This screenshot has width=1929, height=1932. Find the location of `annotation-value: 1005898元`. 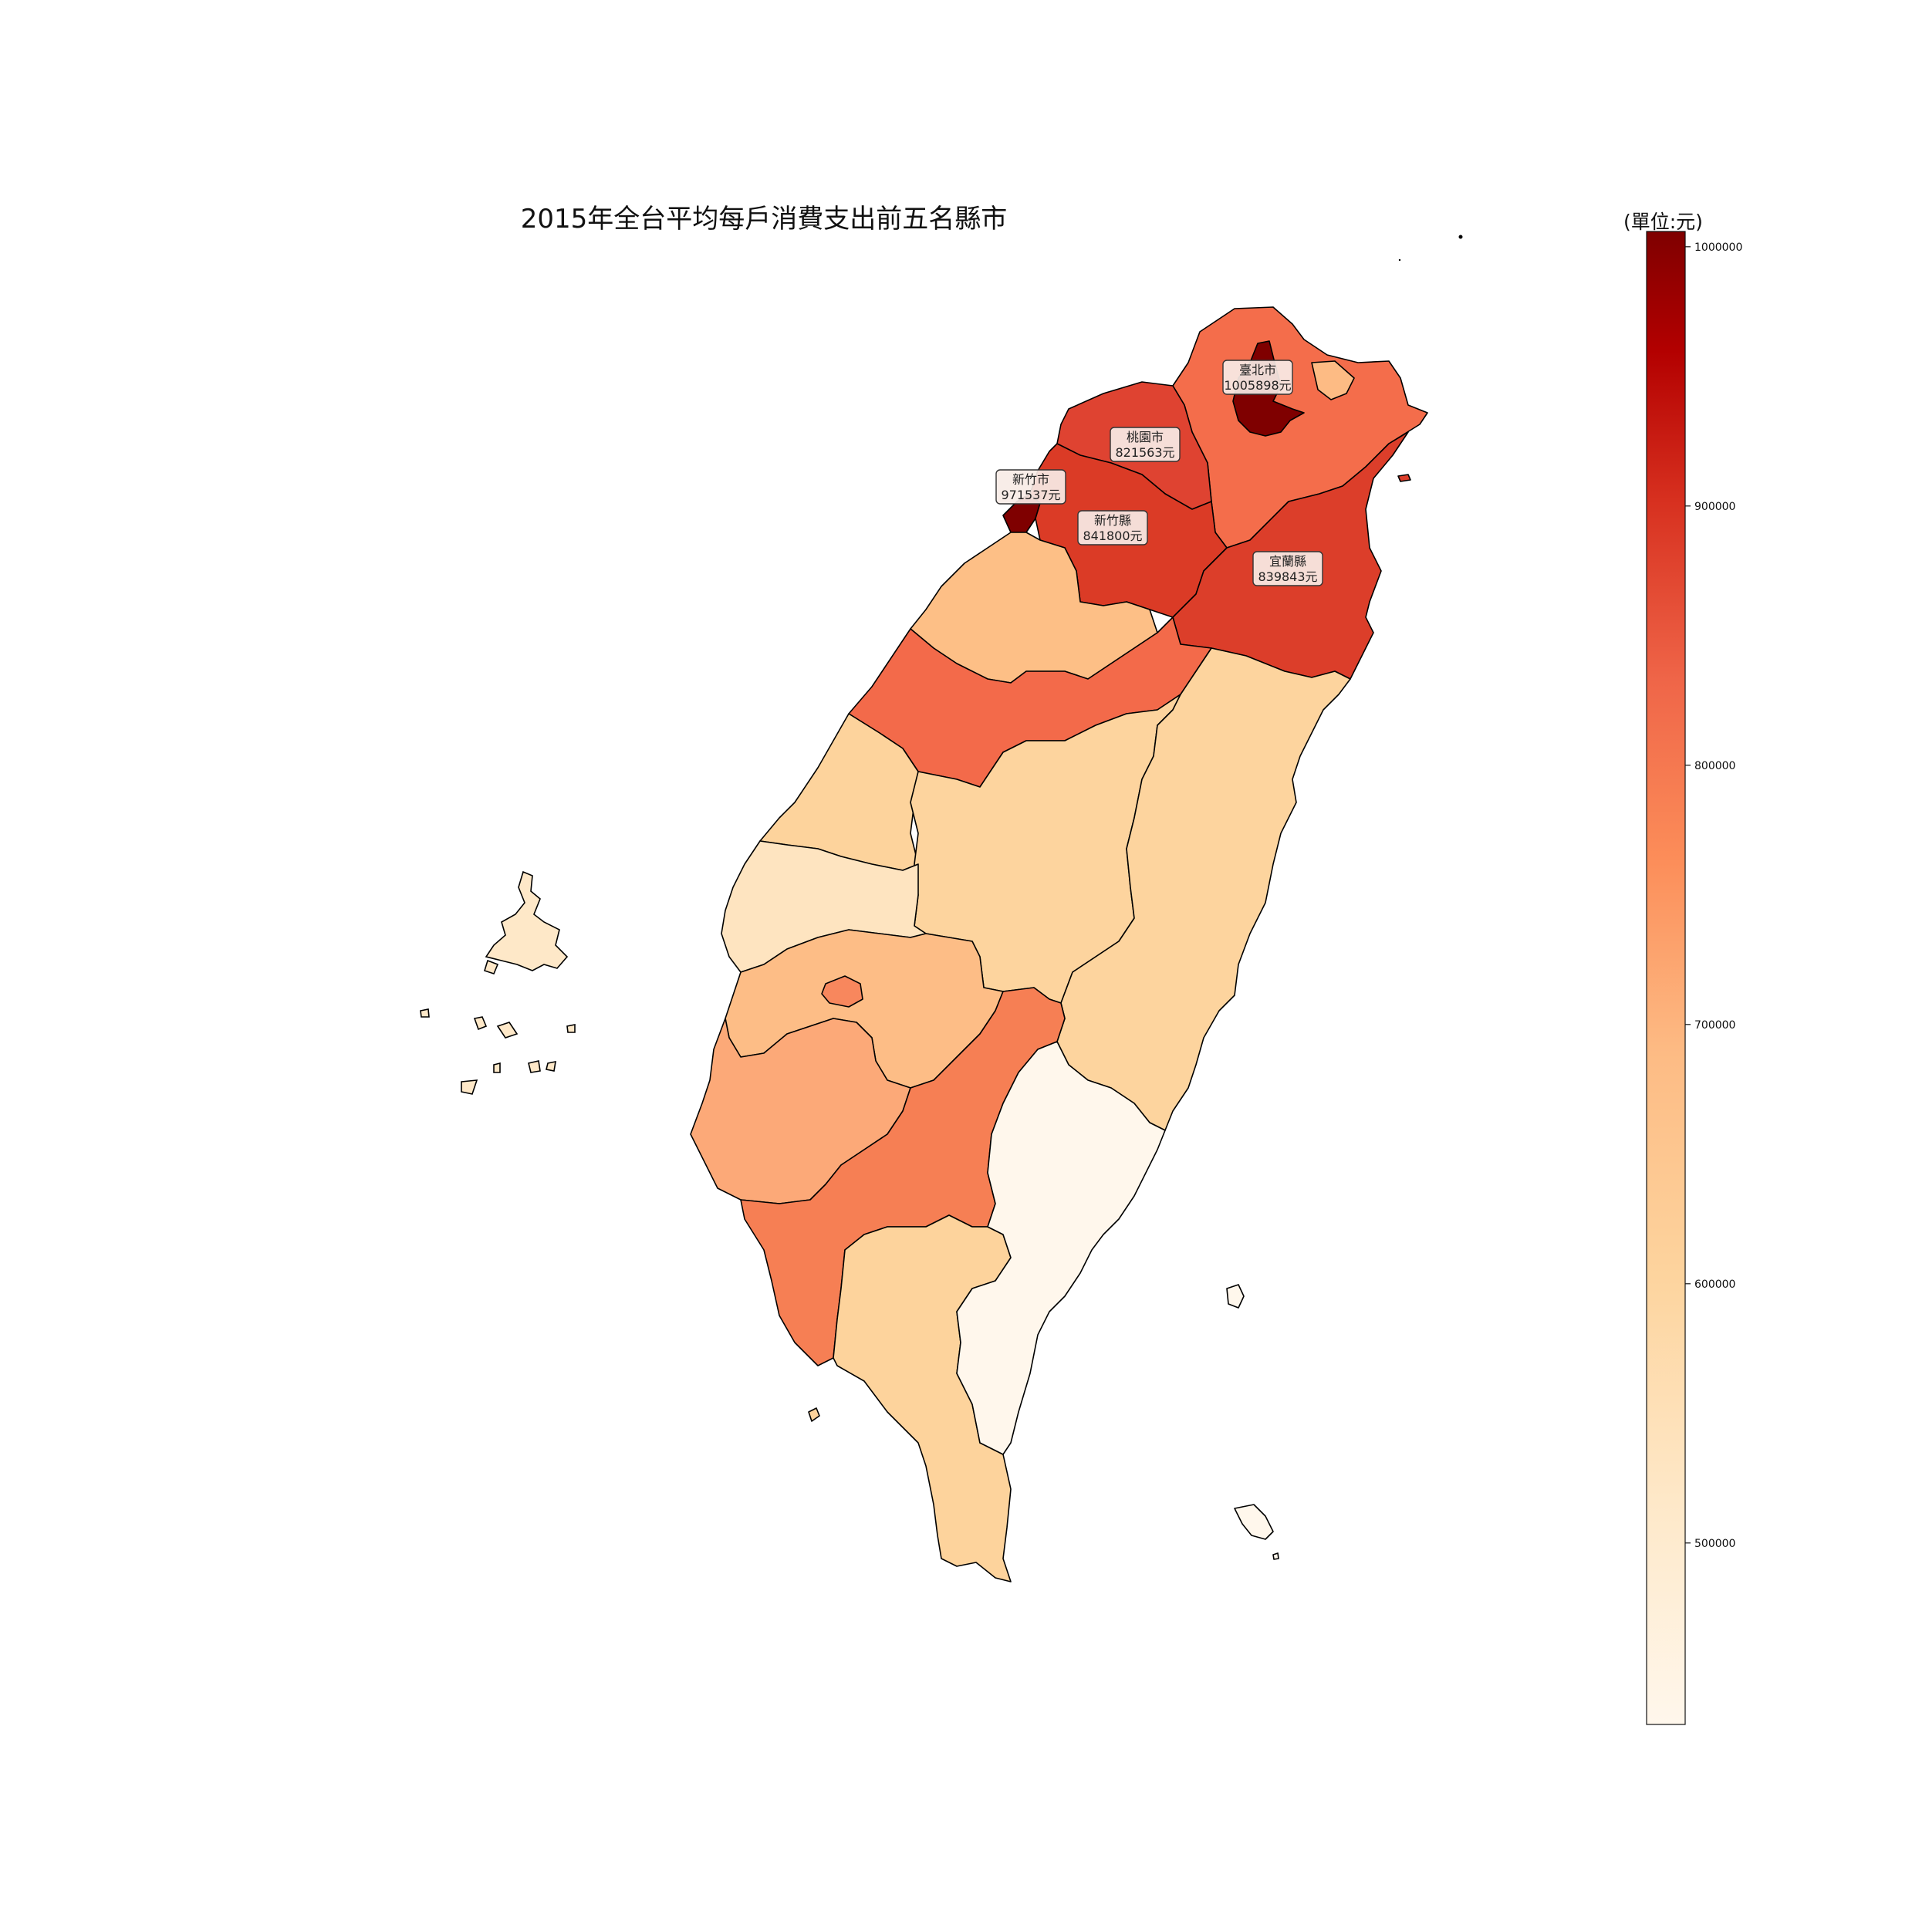

annotation-value: 1005898元 is located at coordinates (1257, 385).